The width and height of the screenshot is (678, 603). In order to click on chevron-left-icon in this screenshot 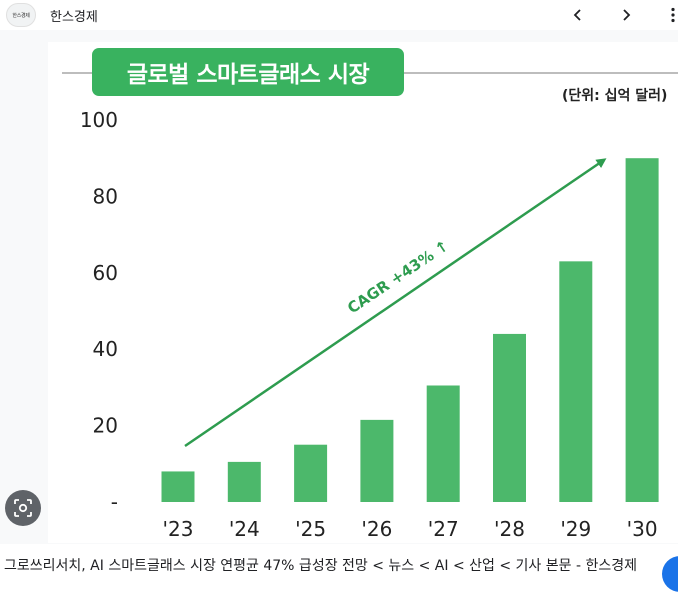, I will do `click(577, 15)`.